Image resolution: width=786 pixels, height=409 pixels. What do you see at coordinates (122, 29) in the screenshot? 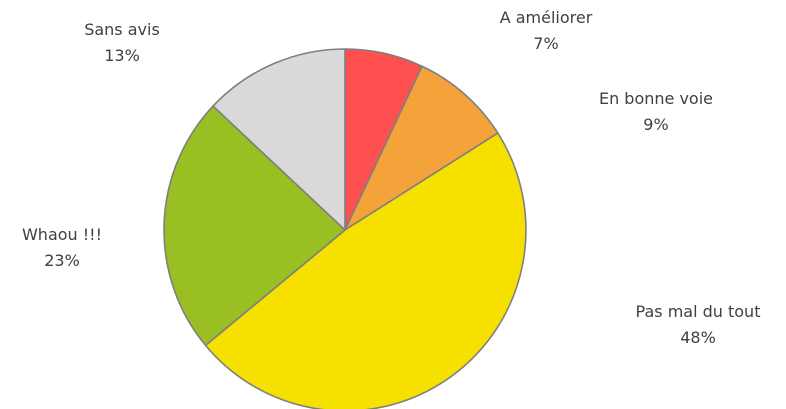
I see `slice-category-label: Sans avis` at bounding box center [122, 29].